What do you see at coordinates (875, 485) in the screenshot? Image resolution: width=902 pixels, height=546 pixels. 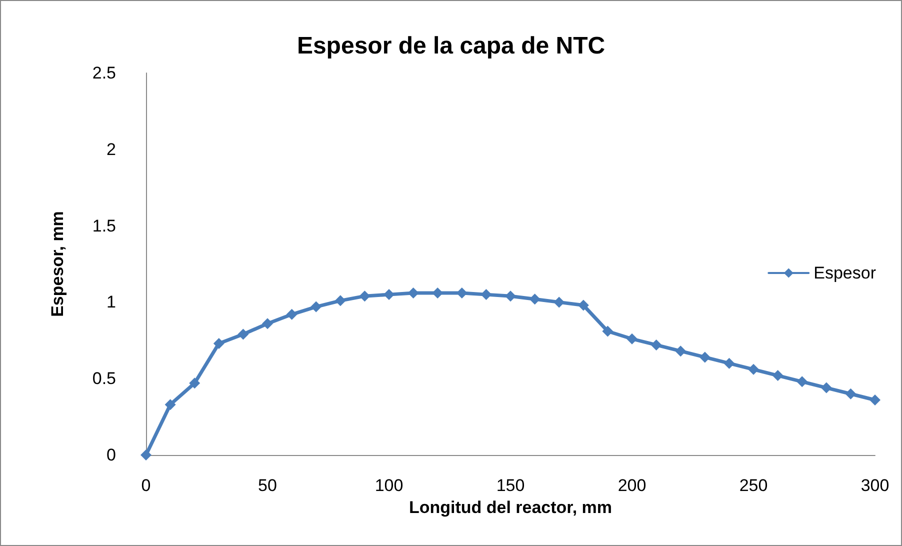 I see `x-tick-label: 300` at bounding box center [875, 485].